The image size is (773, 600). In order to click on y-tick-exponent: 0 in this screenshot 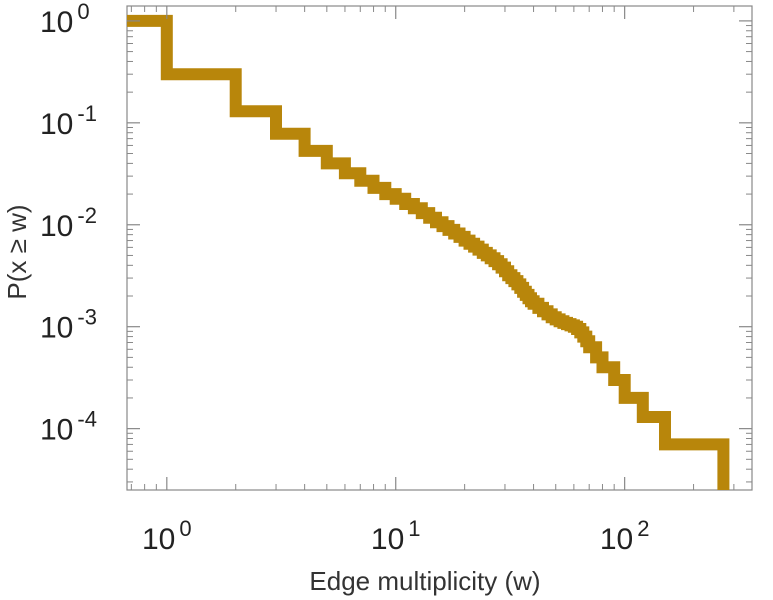, I will do `click(83, 12)`.